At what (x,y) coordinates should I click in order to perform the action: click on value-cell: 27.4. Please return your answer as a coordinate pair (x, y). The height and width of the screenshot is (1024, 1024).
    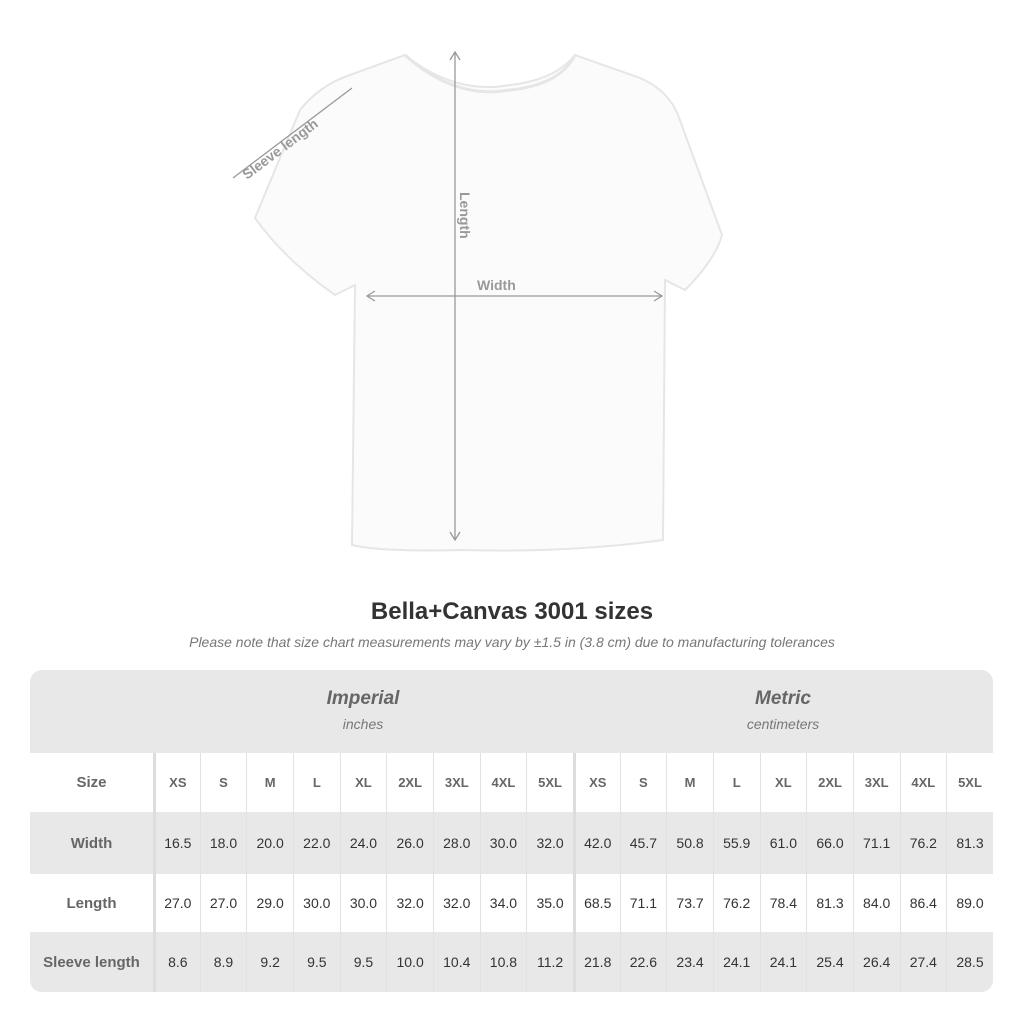
    Looking at the image, I should click on (923, 962).